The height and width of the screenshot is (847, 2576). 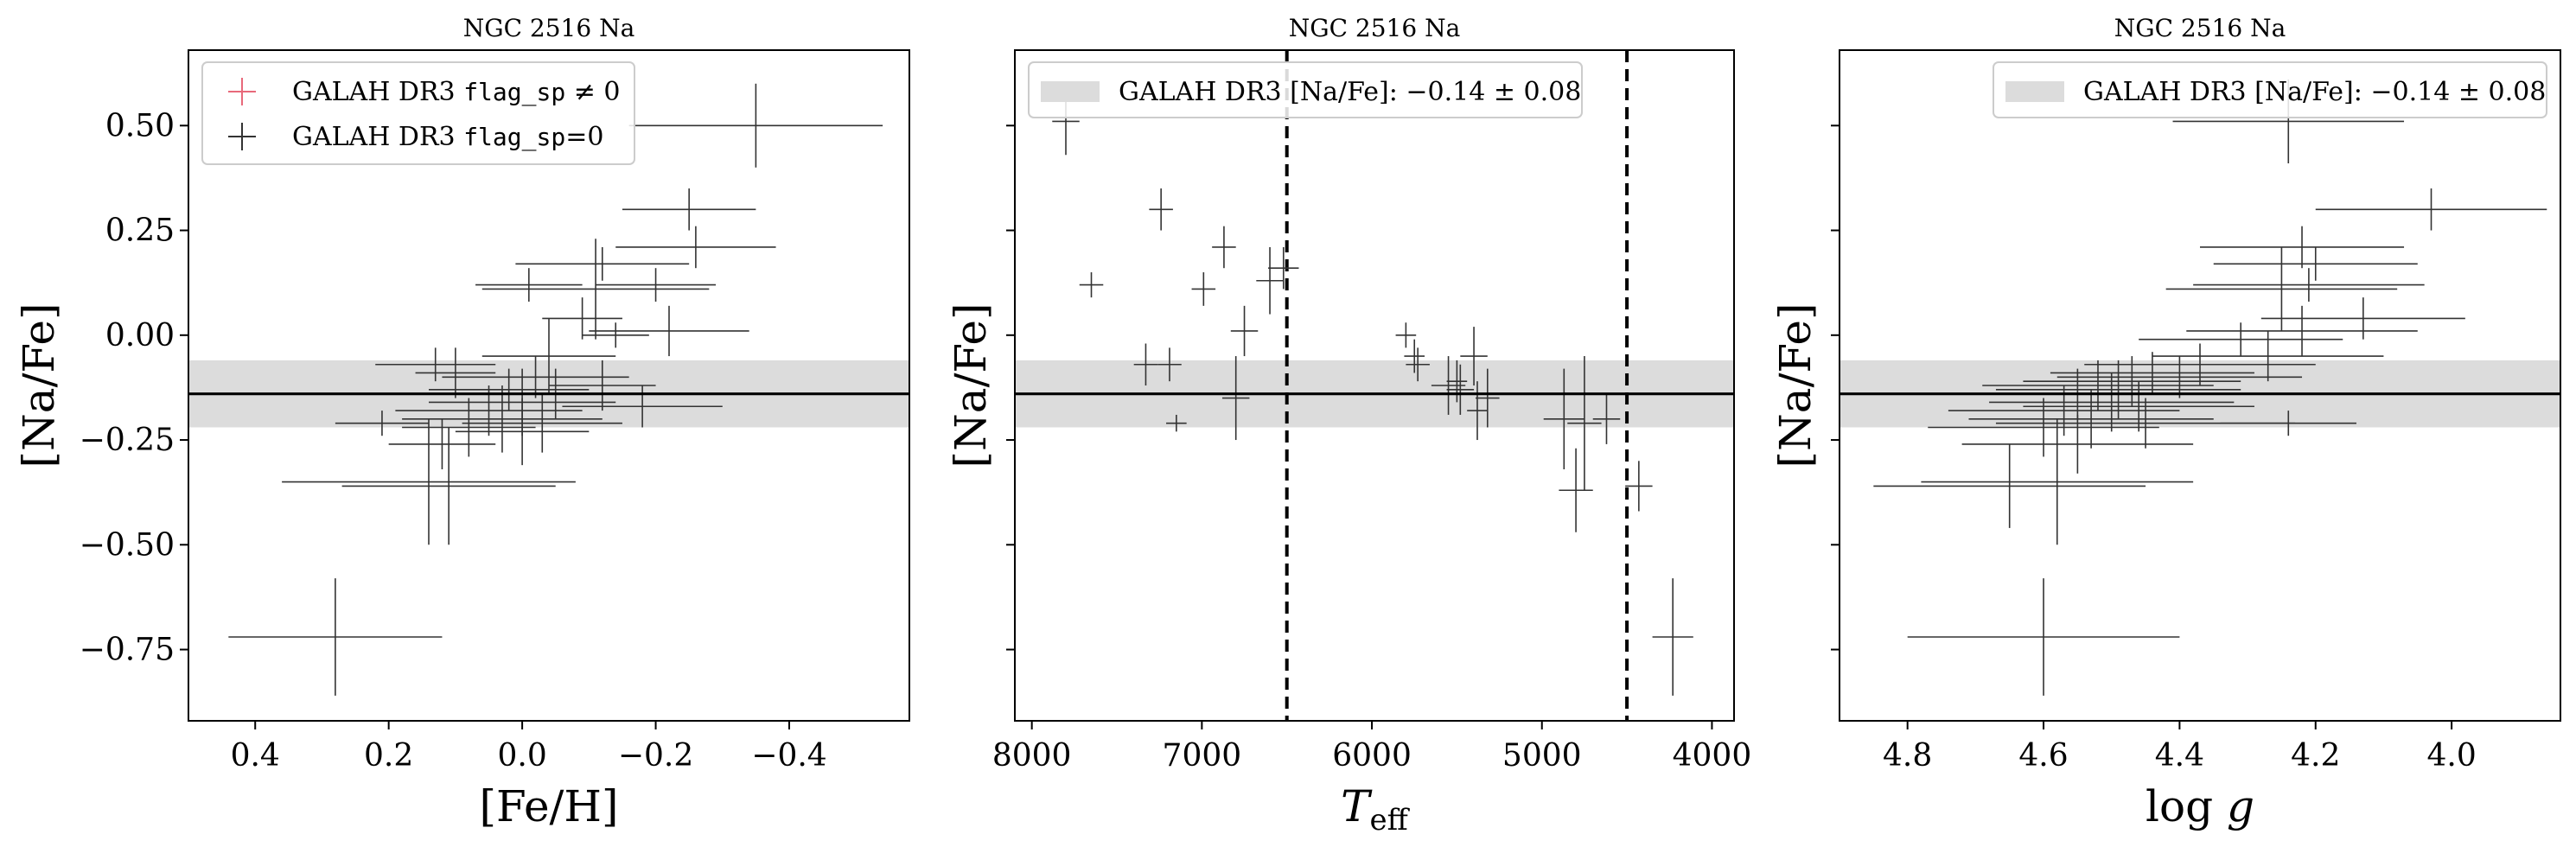 I want to click on x-tick-label: 0.0, so click(x=521, y=756).